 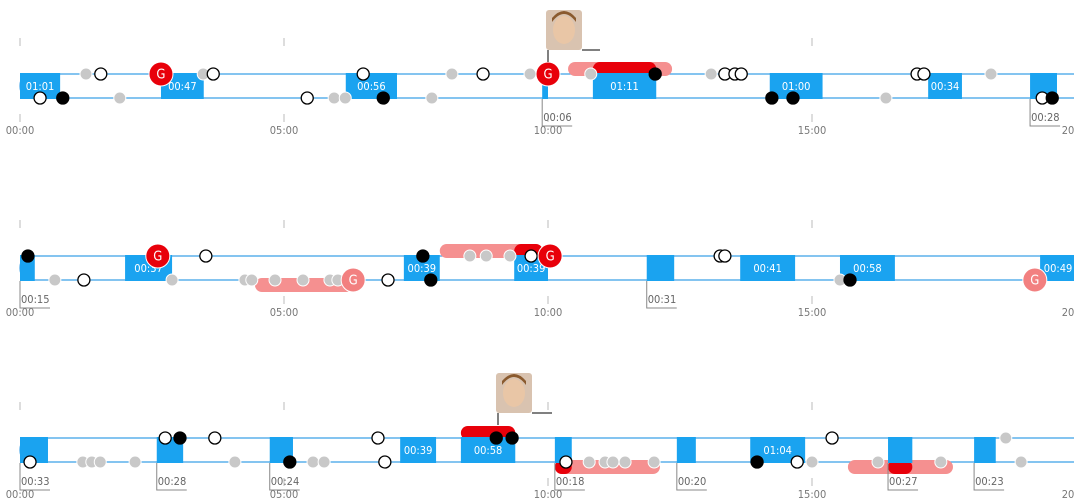 I want to click on tick-label: 05:00, so click(x=284, y=312).